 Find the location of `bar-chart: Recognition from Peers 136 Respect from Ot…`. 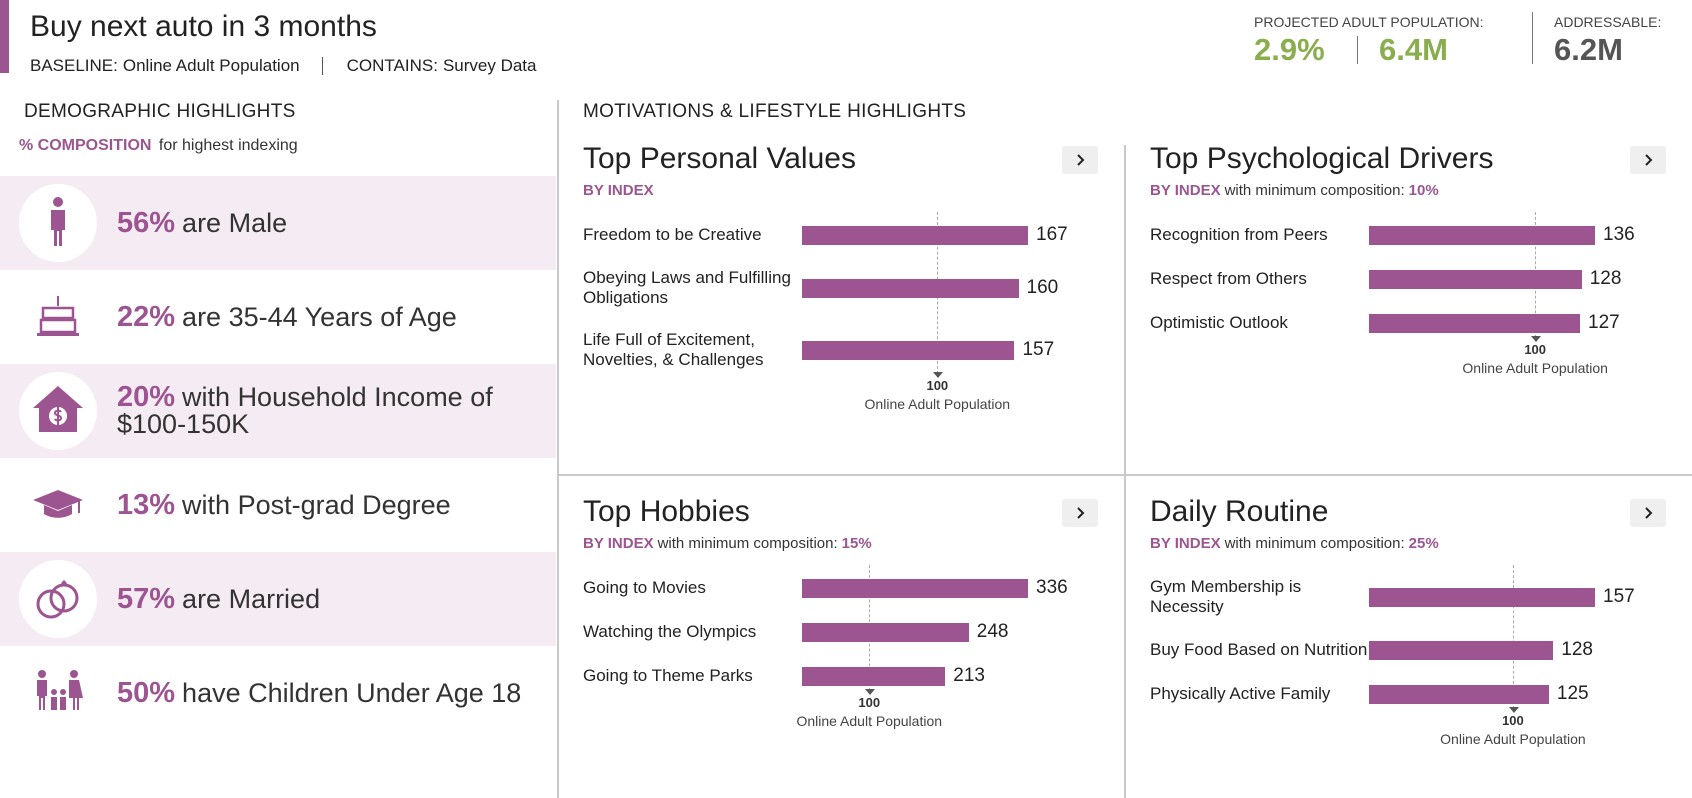

bar-chart: Recognition from Peers 136 Respect from Ot… is located at coordinates (1420, 296).